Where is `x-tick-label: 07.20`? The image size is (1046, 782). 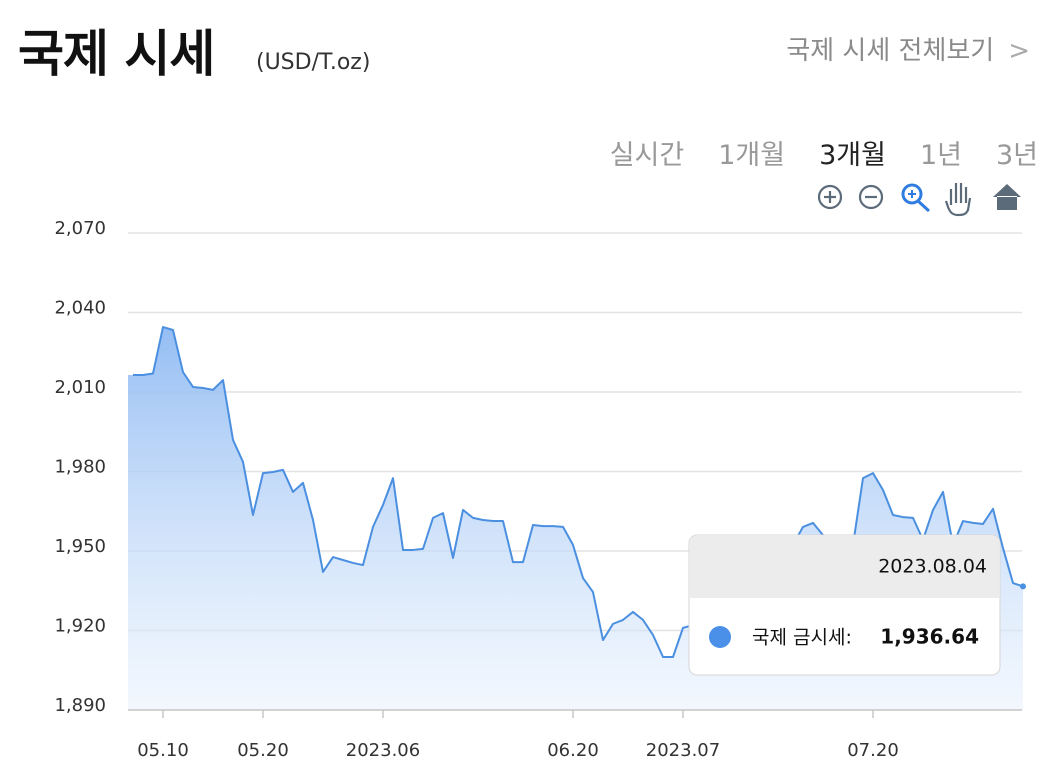 x-tick-label: 07.20 is located at coordinates (873, 750).